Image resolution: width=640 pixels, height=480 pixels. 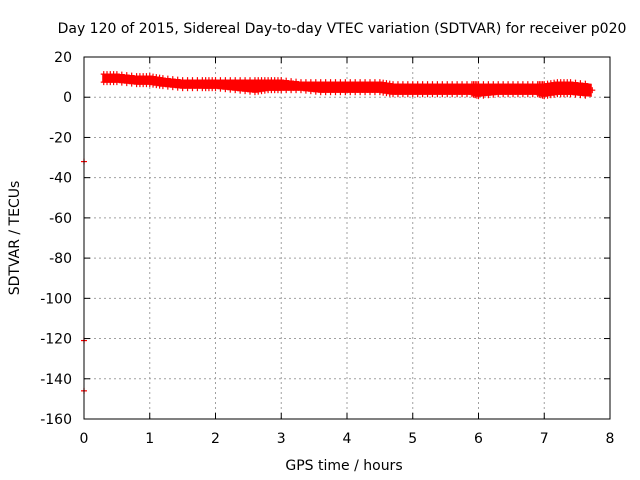 What do you see at coordinates (15, 238) in the screenshot?
I see `y-axis-label: SDTVAR / TECUs` at bounding box center [15, 238].